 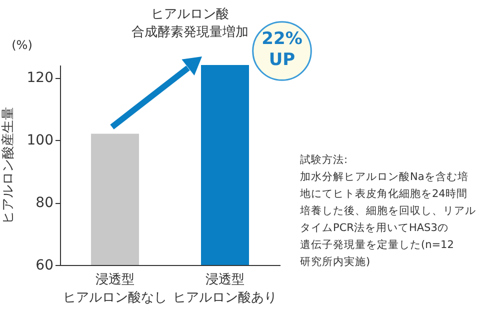 What do you see at coordinates (225, 289) in the screenshot?
I see `x-tick-label: 浸透型ヒアルロン酸あり` at bounding box center [225, 289].